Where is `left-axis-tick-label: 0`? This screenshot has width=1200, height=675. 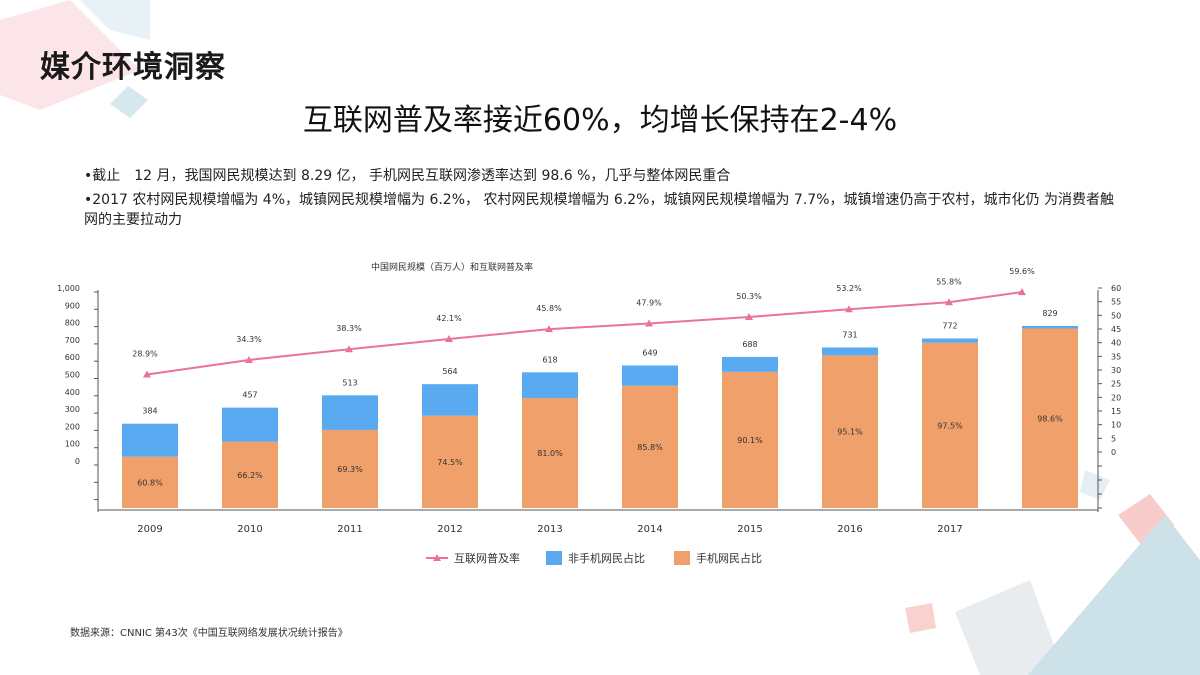
left-axis-tick-label: 0 is located at coordinates (77, 461).